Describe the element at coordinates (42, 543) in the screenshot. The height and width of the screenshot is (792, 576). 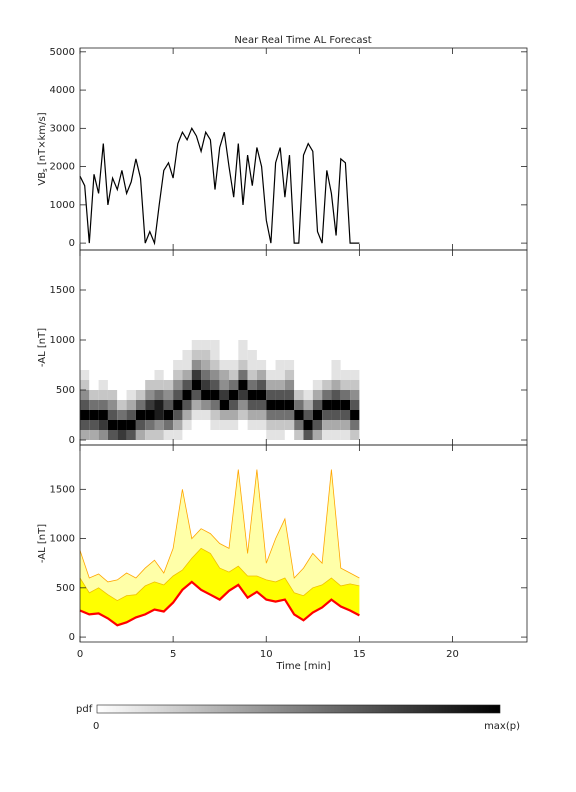
I see `y-axis-label: -AL [nT]` at that location.